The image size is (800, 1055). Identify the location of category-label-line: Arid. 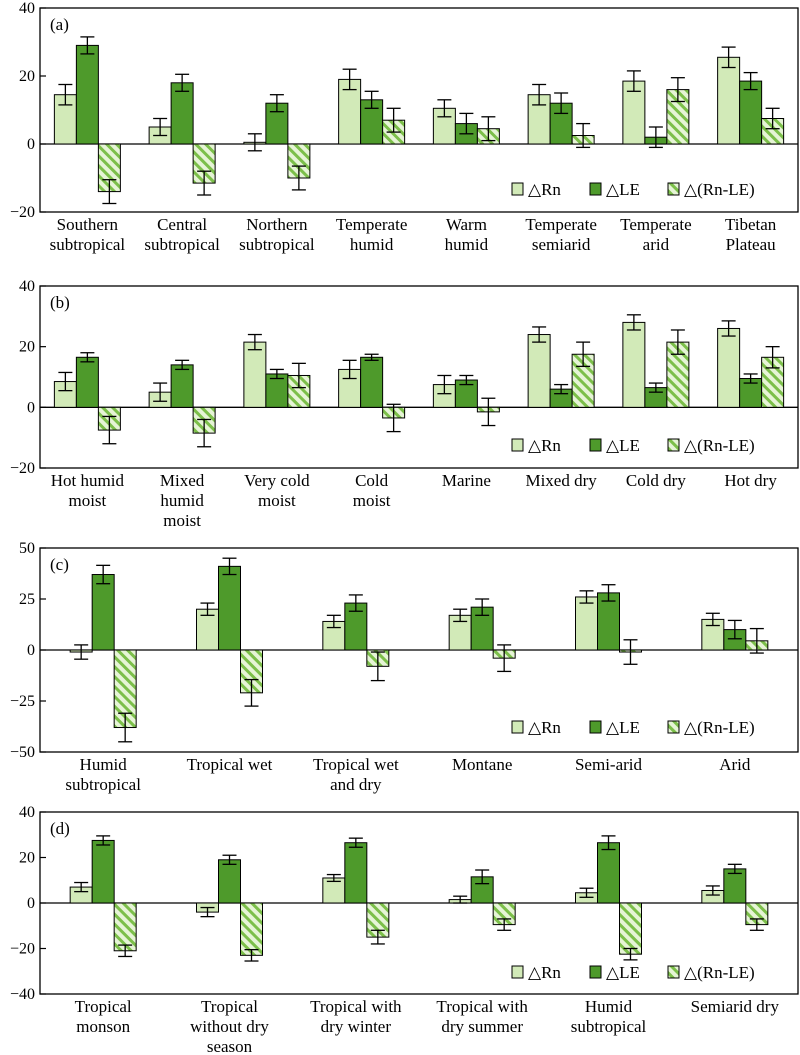
(735, 764).